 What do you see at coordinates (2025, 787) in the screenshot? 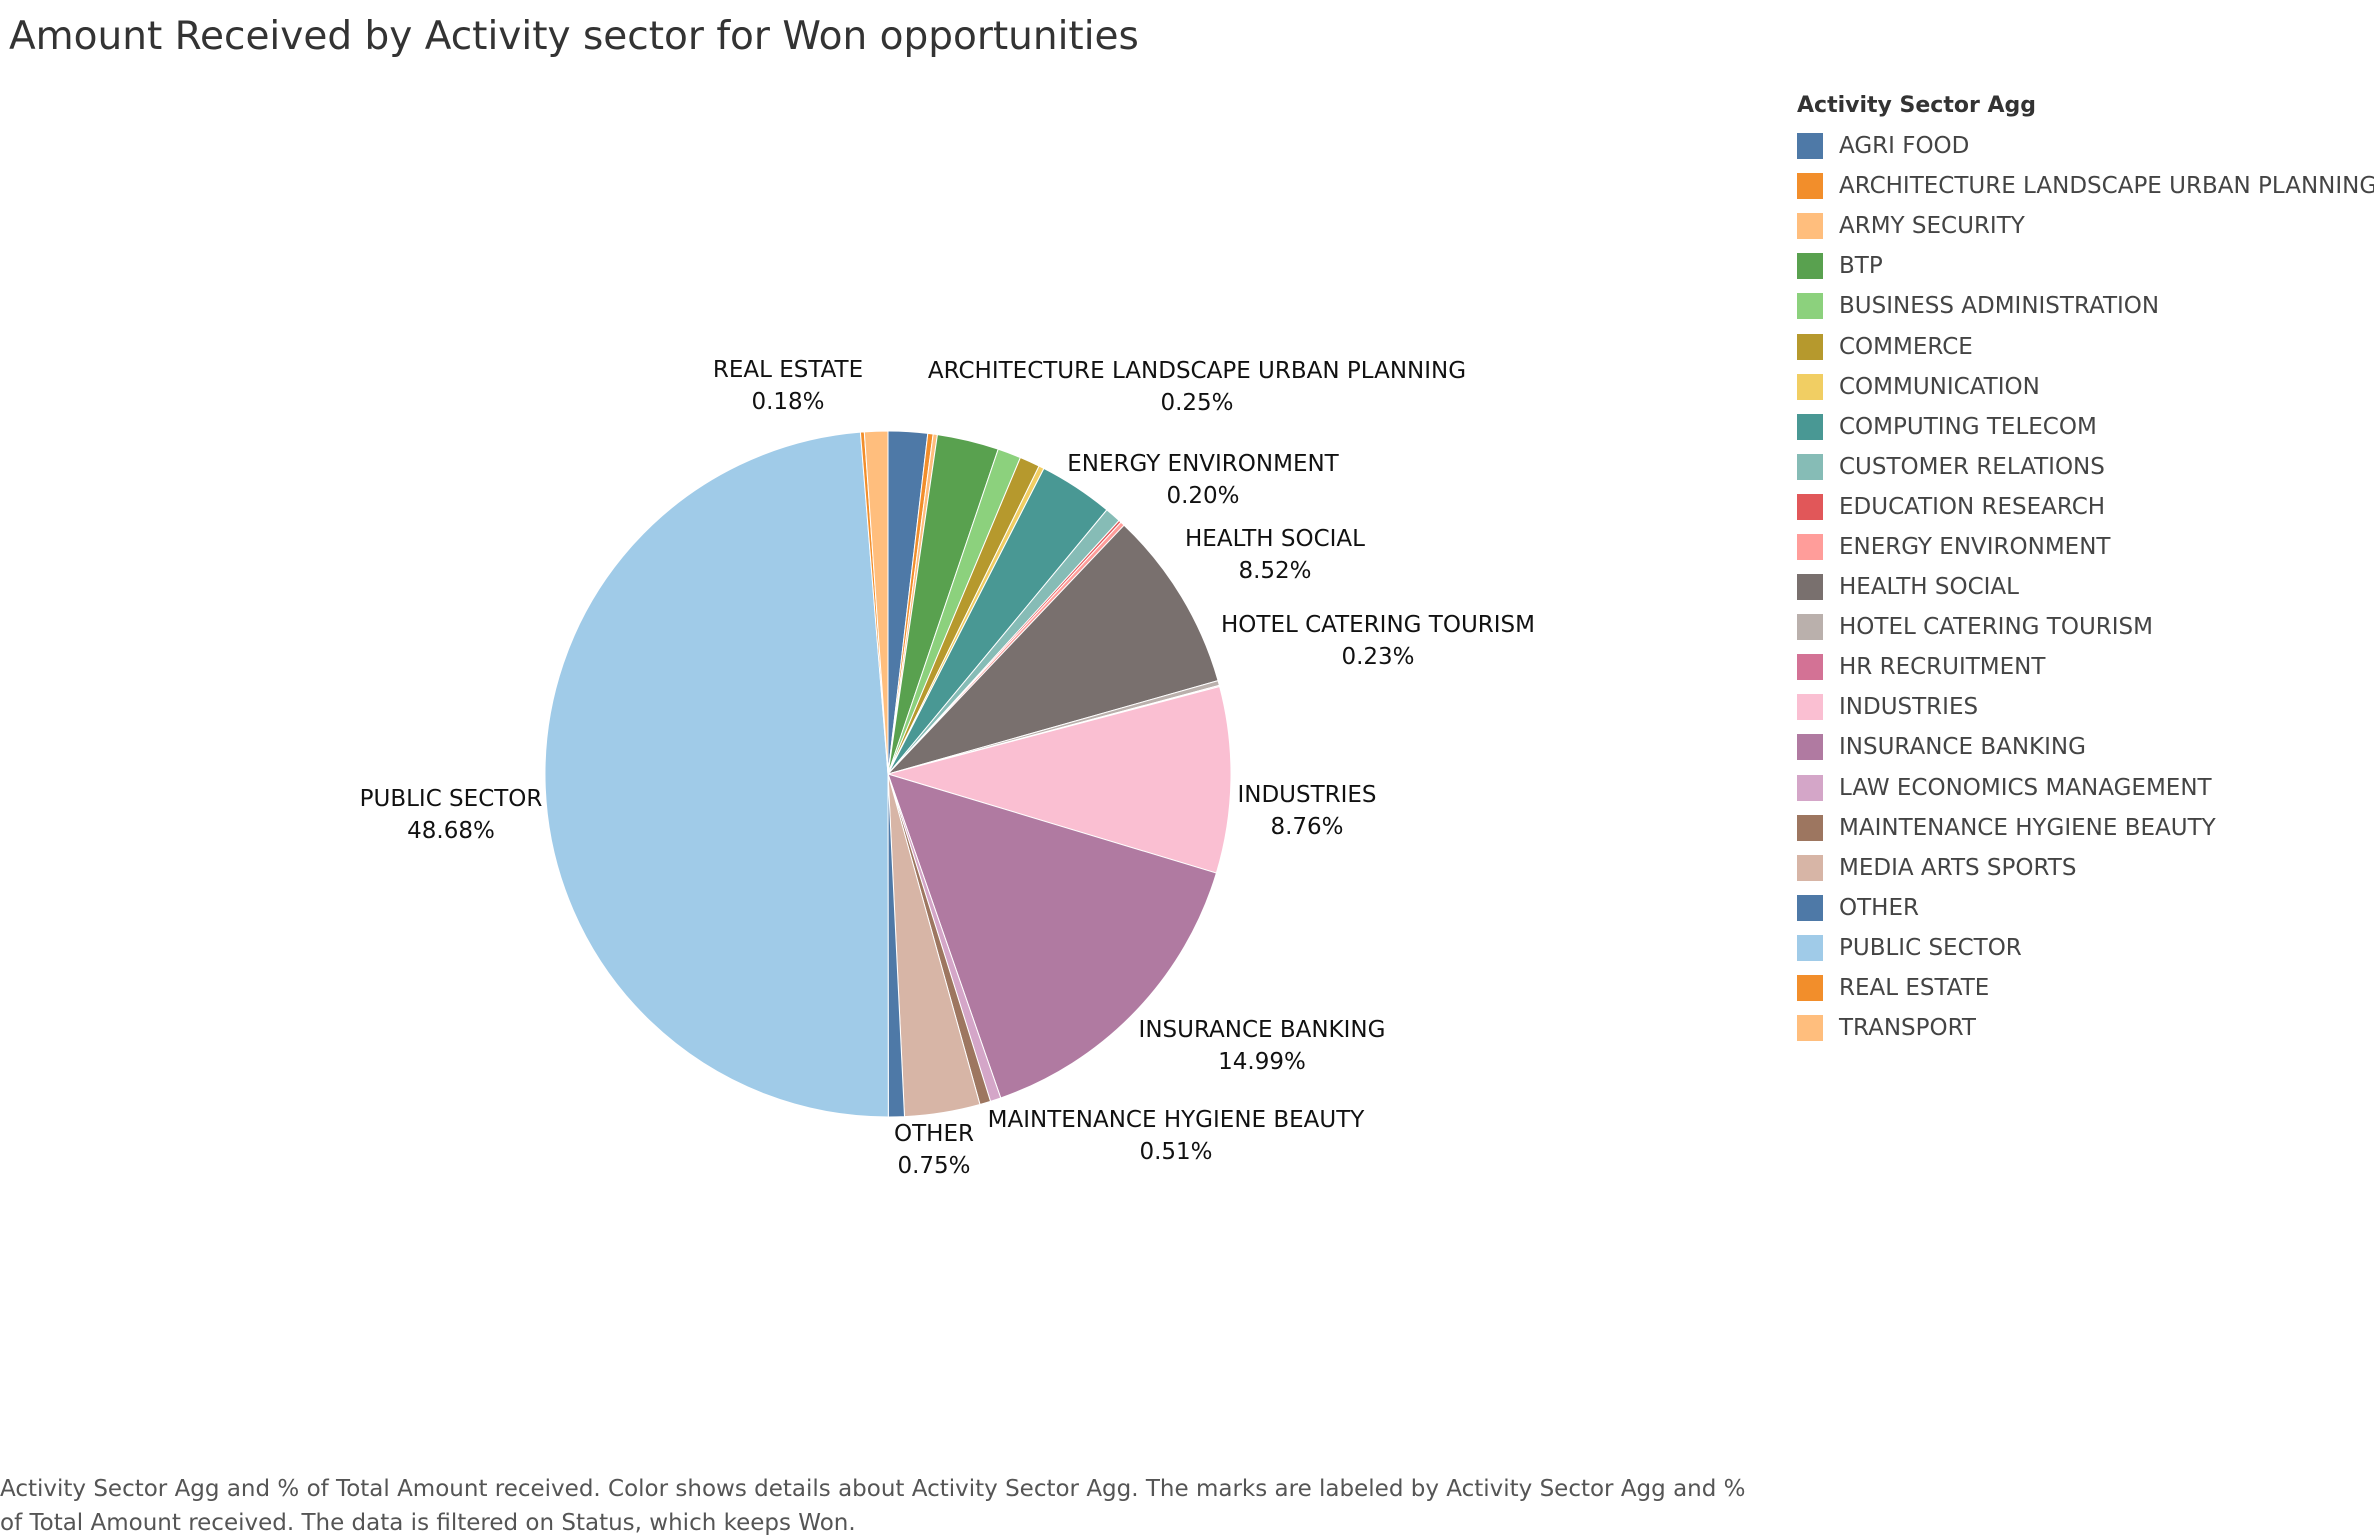
I see `legend-label: LAW ECONOMICS MANAGEMENT` at bounding box center [2025, 787].